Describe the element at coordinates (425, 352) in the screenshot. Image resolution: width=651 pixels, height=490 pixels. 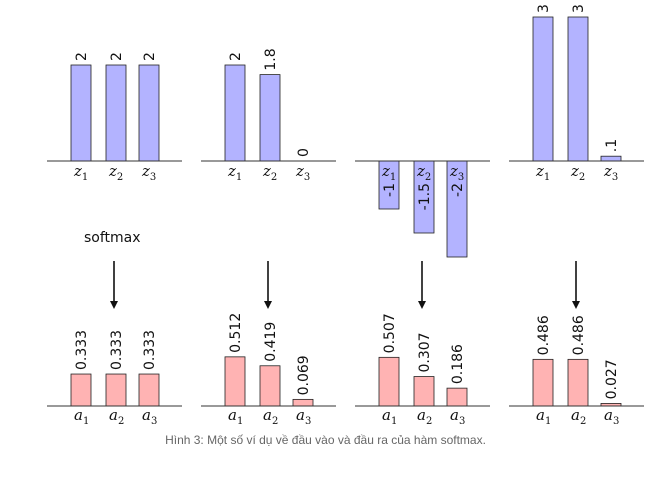
I see `output-value-label-3-2: 0.307` at that location.